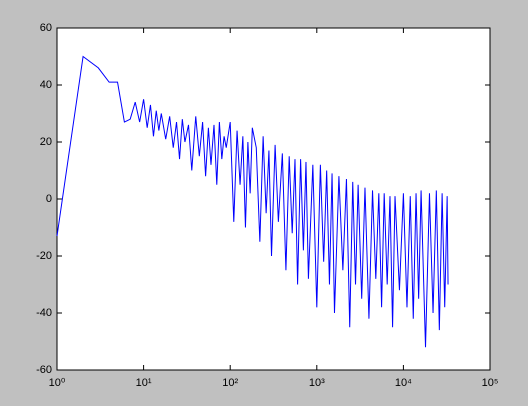 The image size is (528, 406). I want to click on x-tick-label: 10³, so click(317, 383).